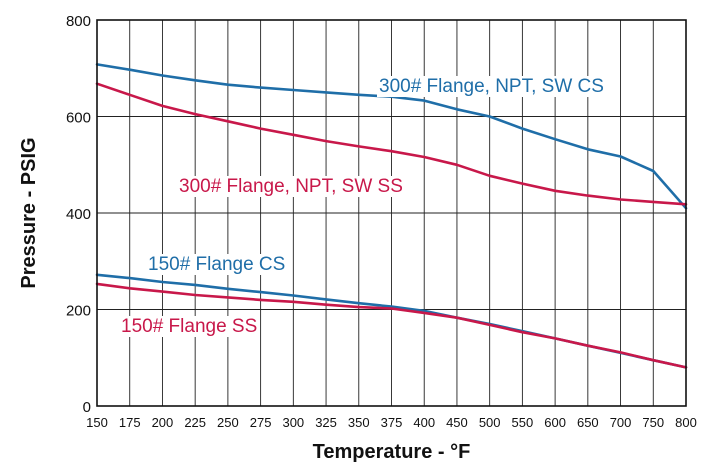 This screenshot has width=712, height=468. I want to click on x-tick-label: 400, so click(424, 422).